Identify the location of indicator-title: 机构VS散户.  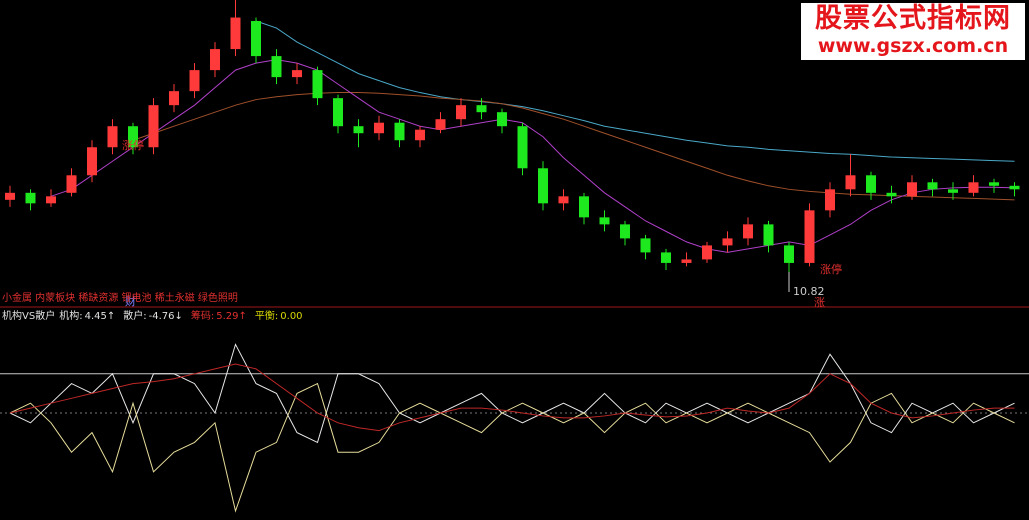
(29, 316).